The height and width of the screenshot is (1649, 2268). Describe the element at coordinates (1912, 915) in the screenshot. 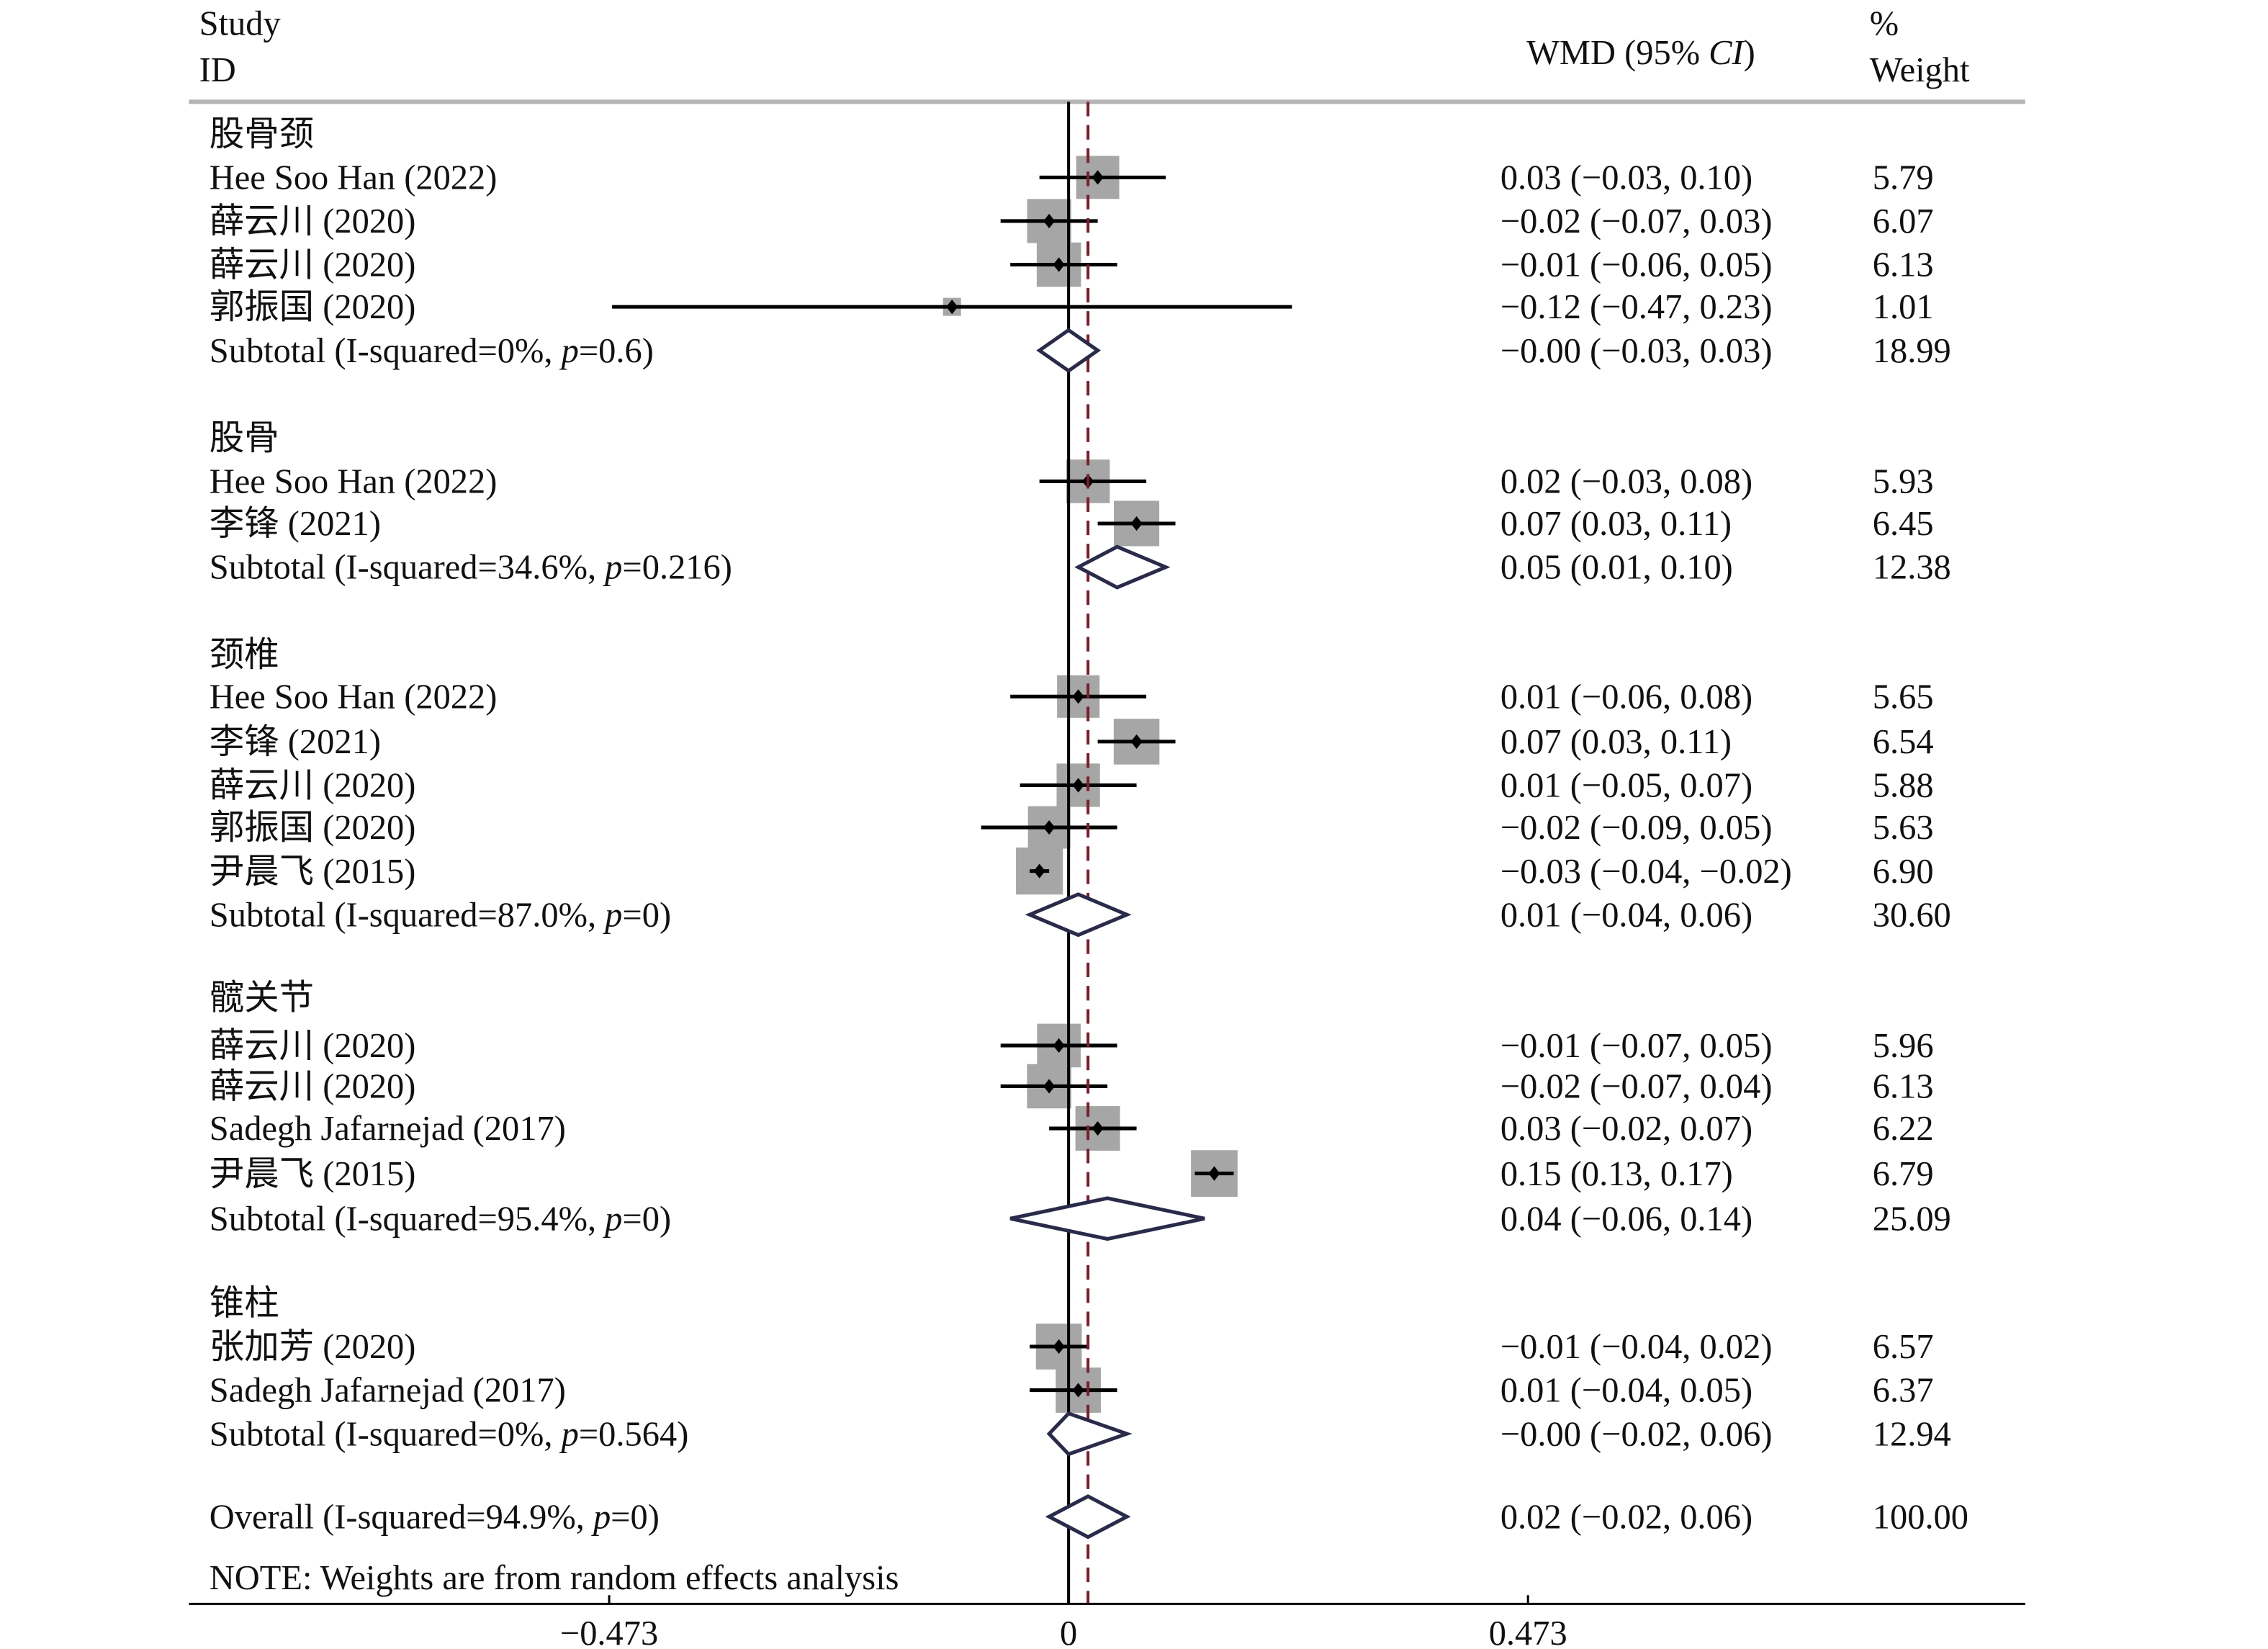

I see `subtotal-weight: 30.60` at that location.